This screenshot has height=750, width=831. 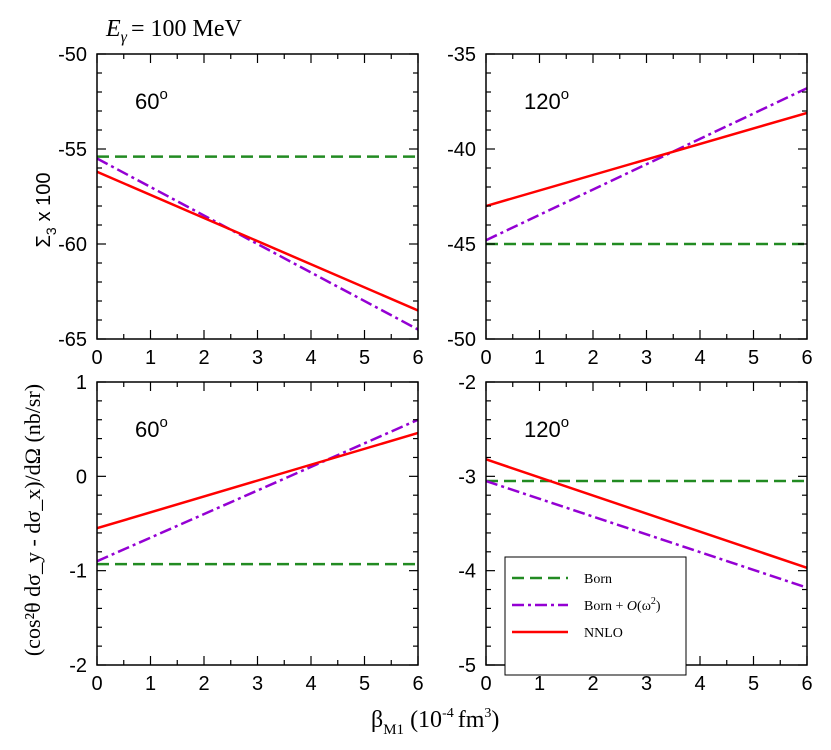 What do you see at coordinates (435, 722) in the screenshot?
I see `x-axis-label: βM1 (10-4 fm3)` at bounding box center [435, 722].